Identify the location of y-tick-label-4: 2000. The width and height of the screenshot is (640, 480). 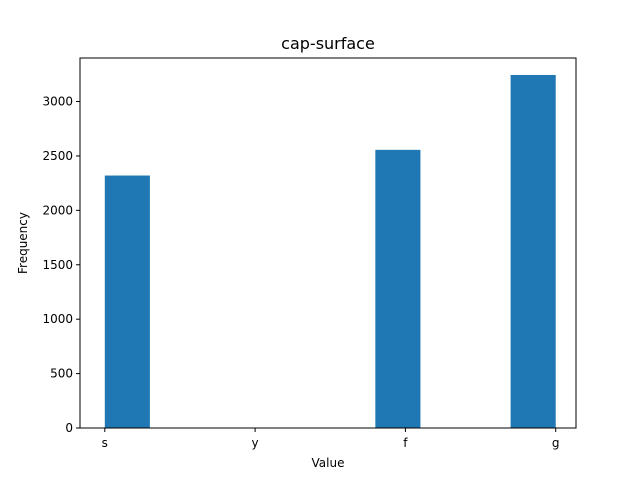
(57, 210).